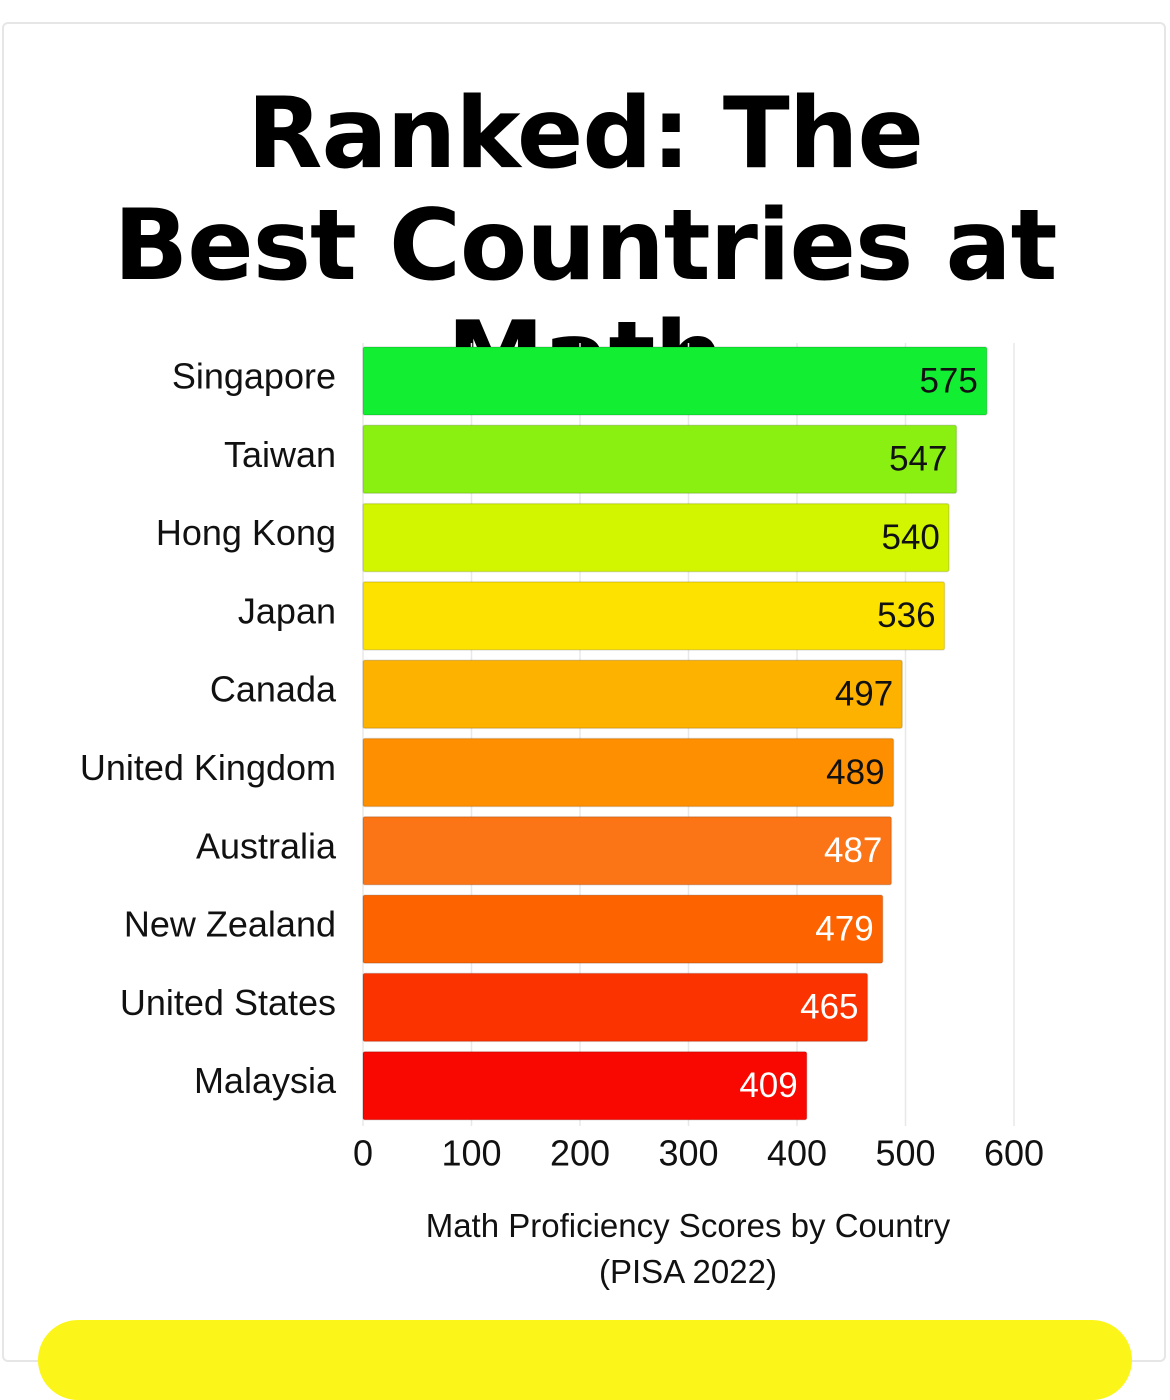 The image size is (1170, 1400). What do you see at coordinates (829, 1007) in the screenshot?
I see `value-label: 465` at bounding box center [829, 1007].